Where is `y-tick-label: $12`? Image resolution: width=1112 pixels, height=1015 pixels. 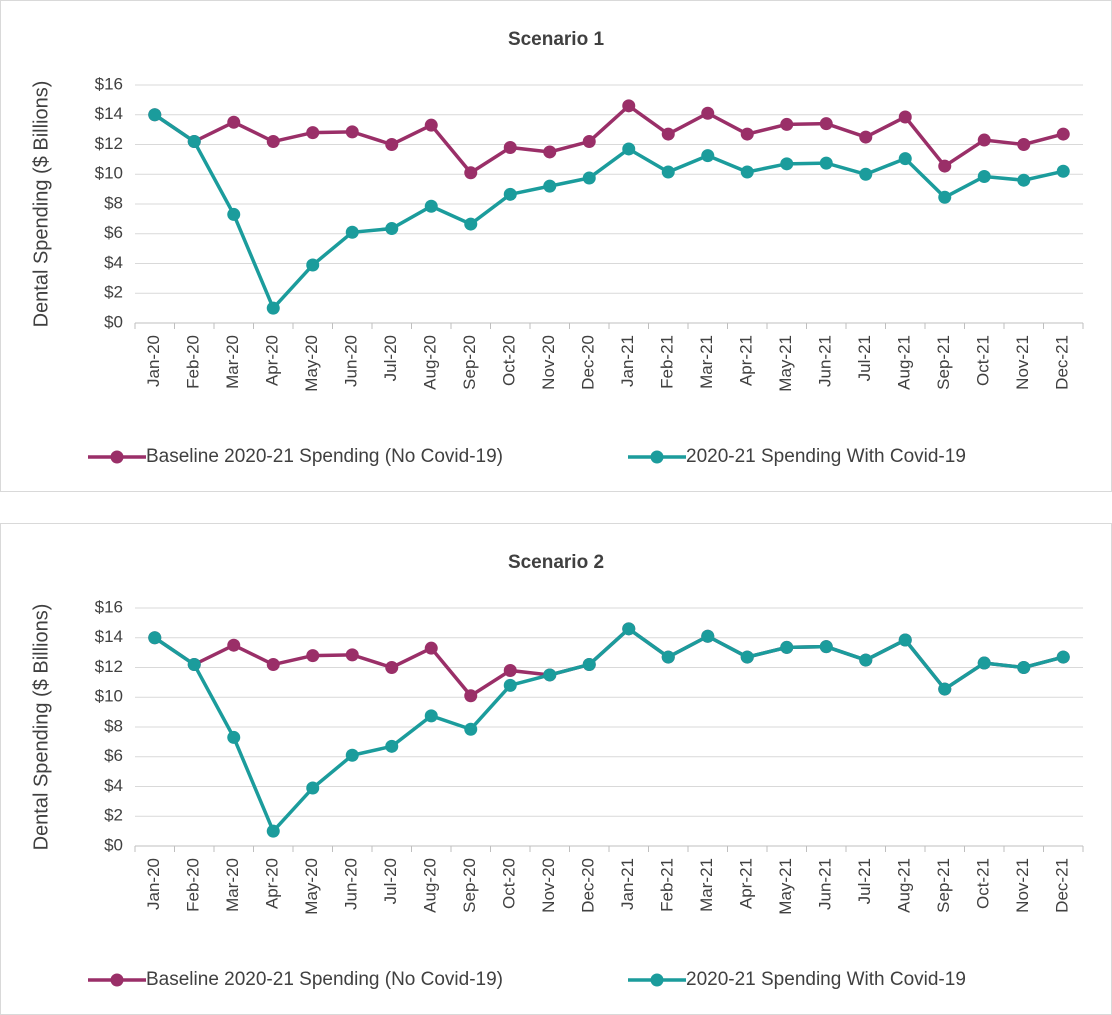 y-tick-label: $12 is located at coordinates (109, 143).